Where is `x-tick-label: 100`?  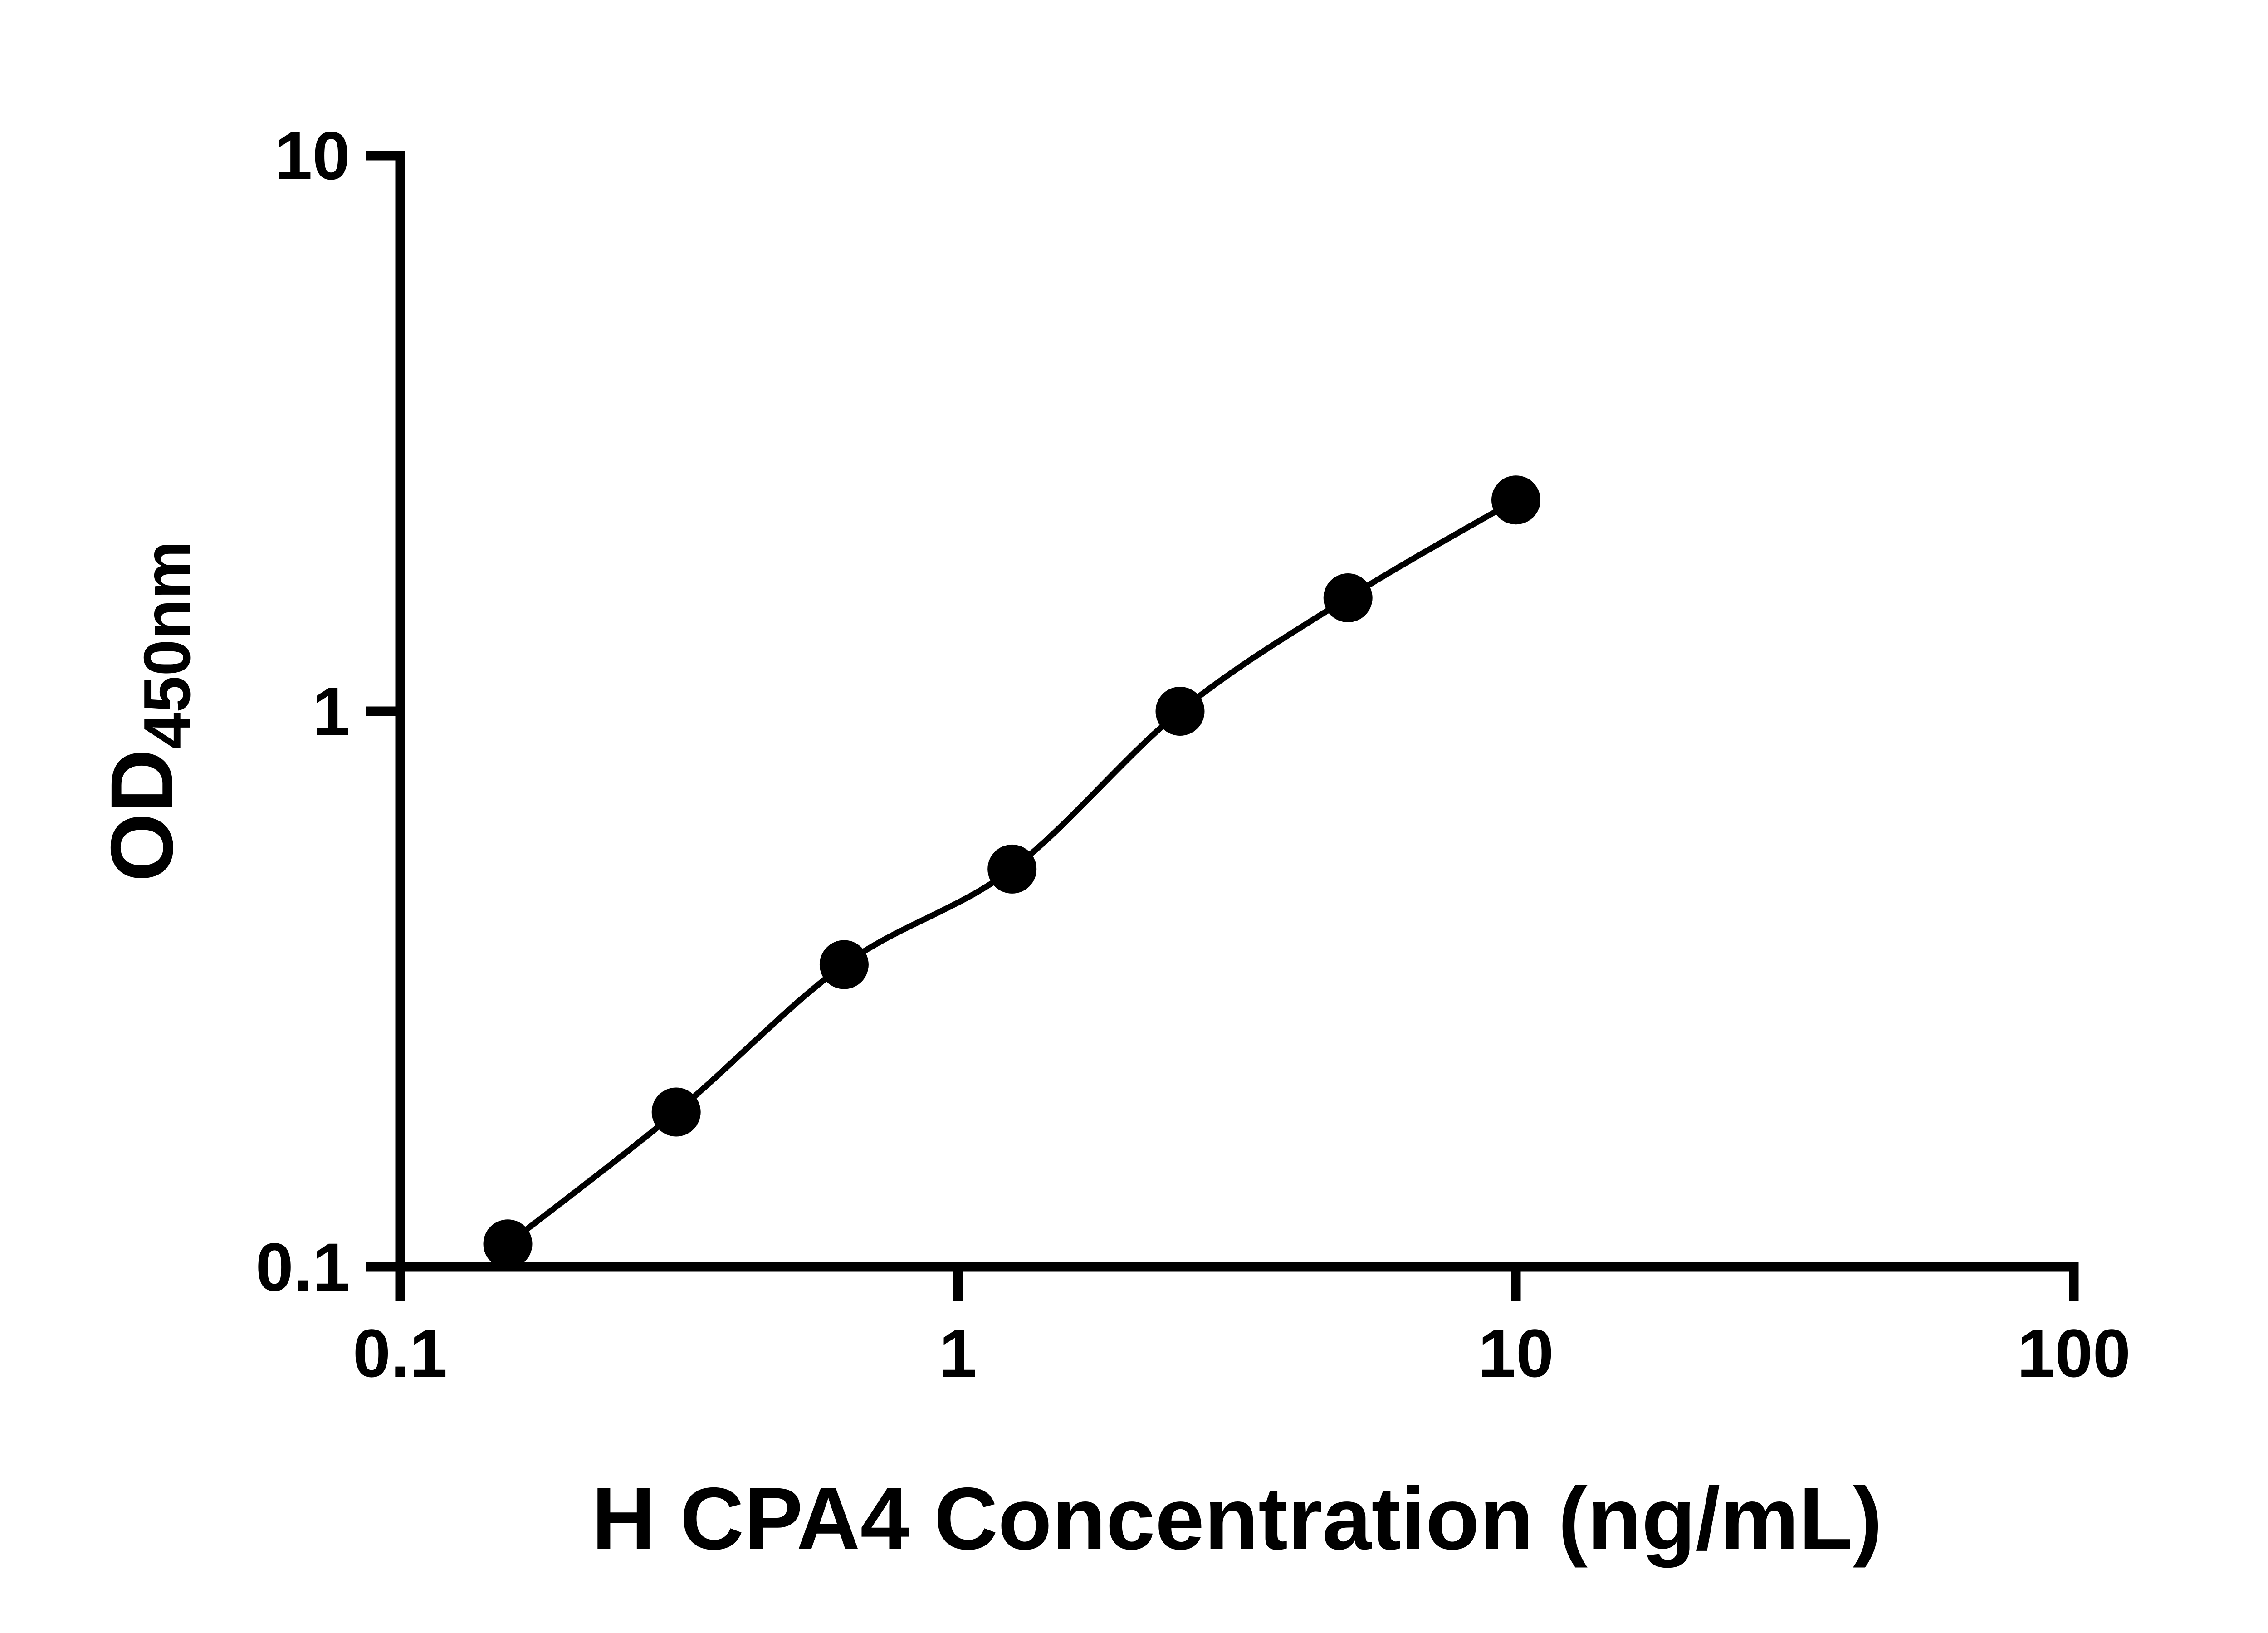
x-tick-label: 100 is located at coordinates (2074, 1353).